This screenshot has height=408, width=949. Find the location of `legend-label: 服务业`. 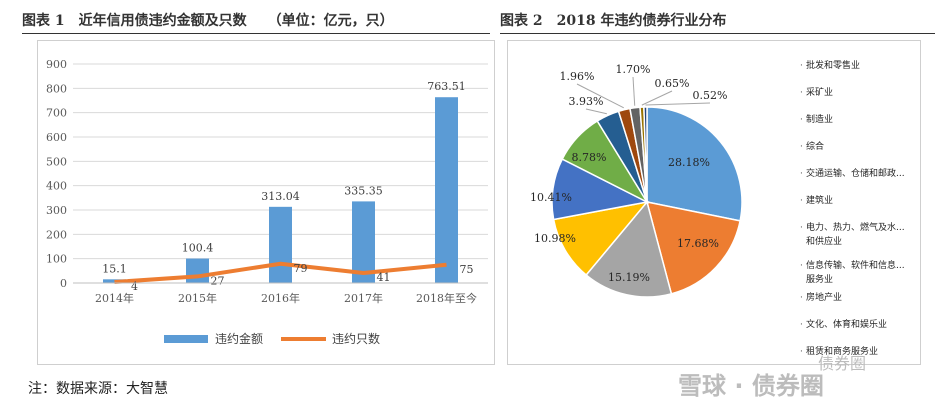

legend-label: 服务业 is located at coordinates (819, 279).